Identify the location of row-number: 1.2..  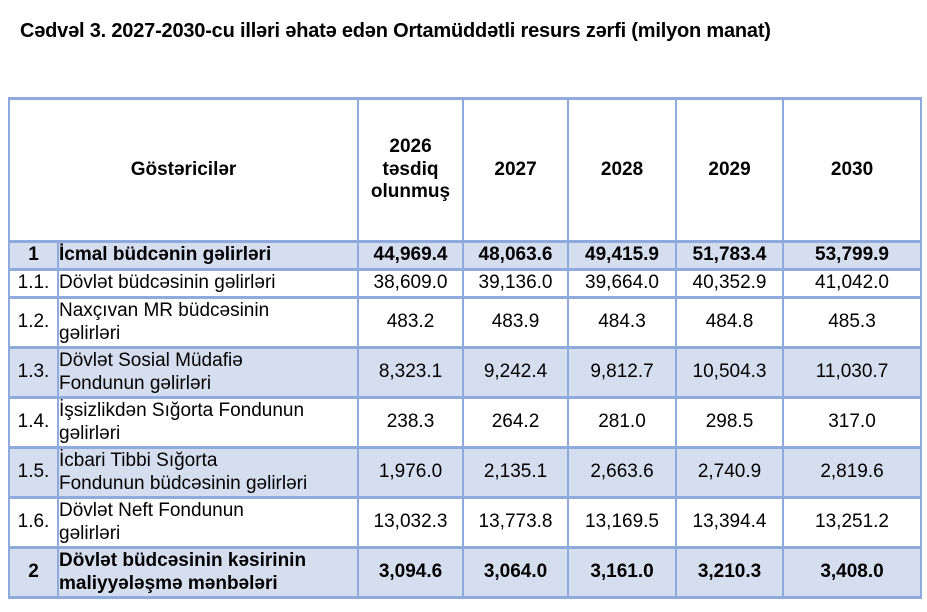
(33, 322).